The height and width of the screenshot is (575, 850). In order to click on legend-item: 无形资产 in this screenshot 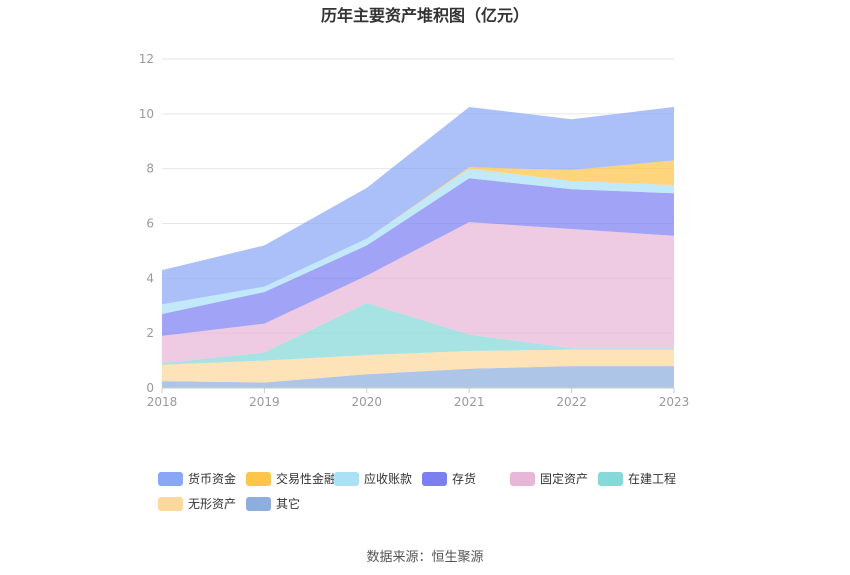, I will do `click(197, 503)`.